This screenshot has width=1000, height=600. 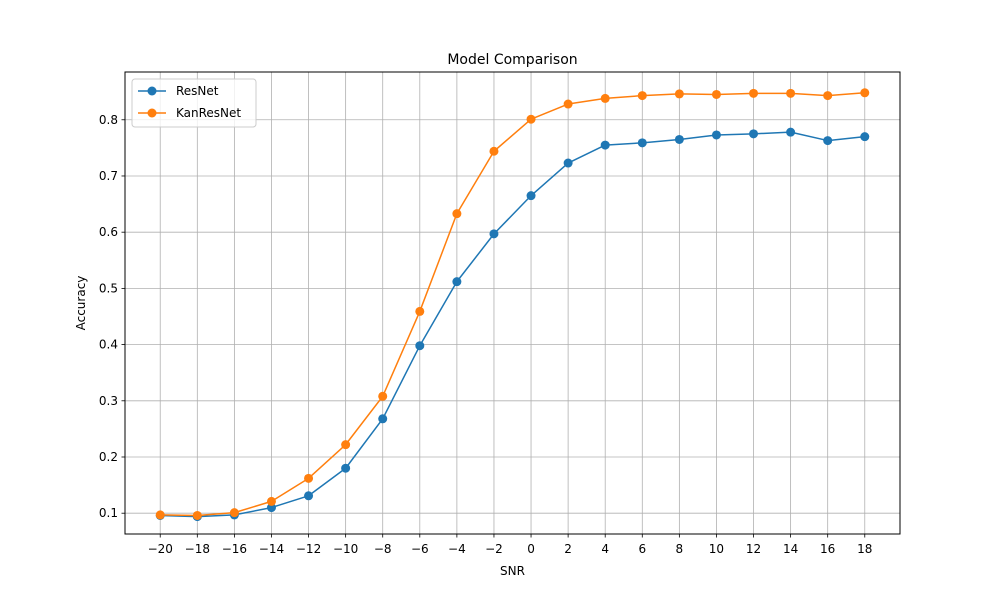 What do you see at coordinates (790, 549) in the screenshot?
I see `x-tick-label: 14` at bounding box center [790, 549].